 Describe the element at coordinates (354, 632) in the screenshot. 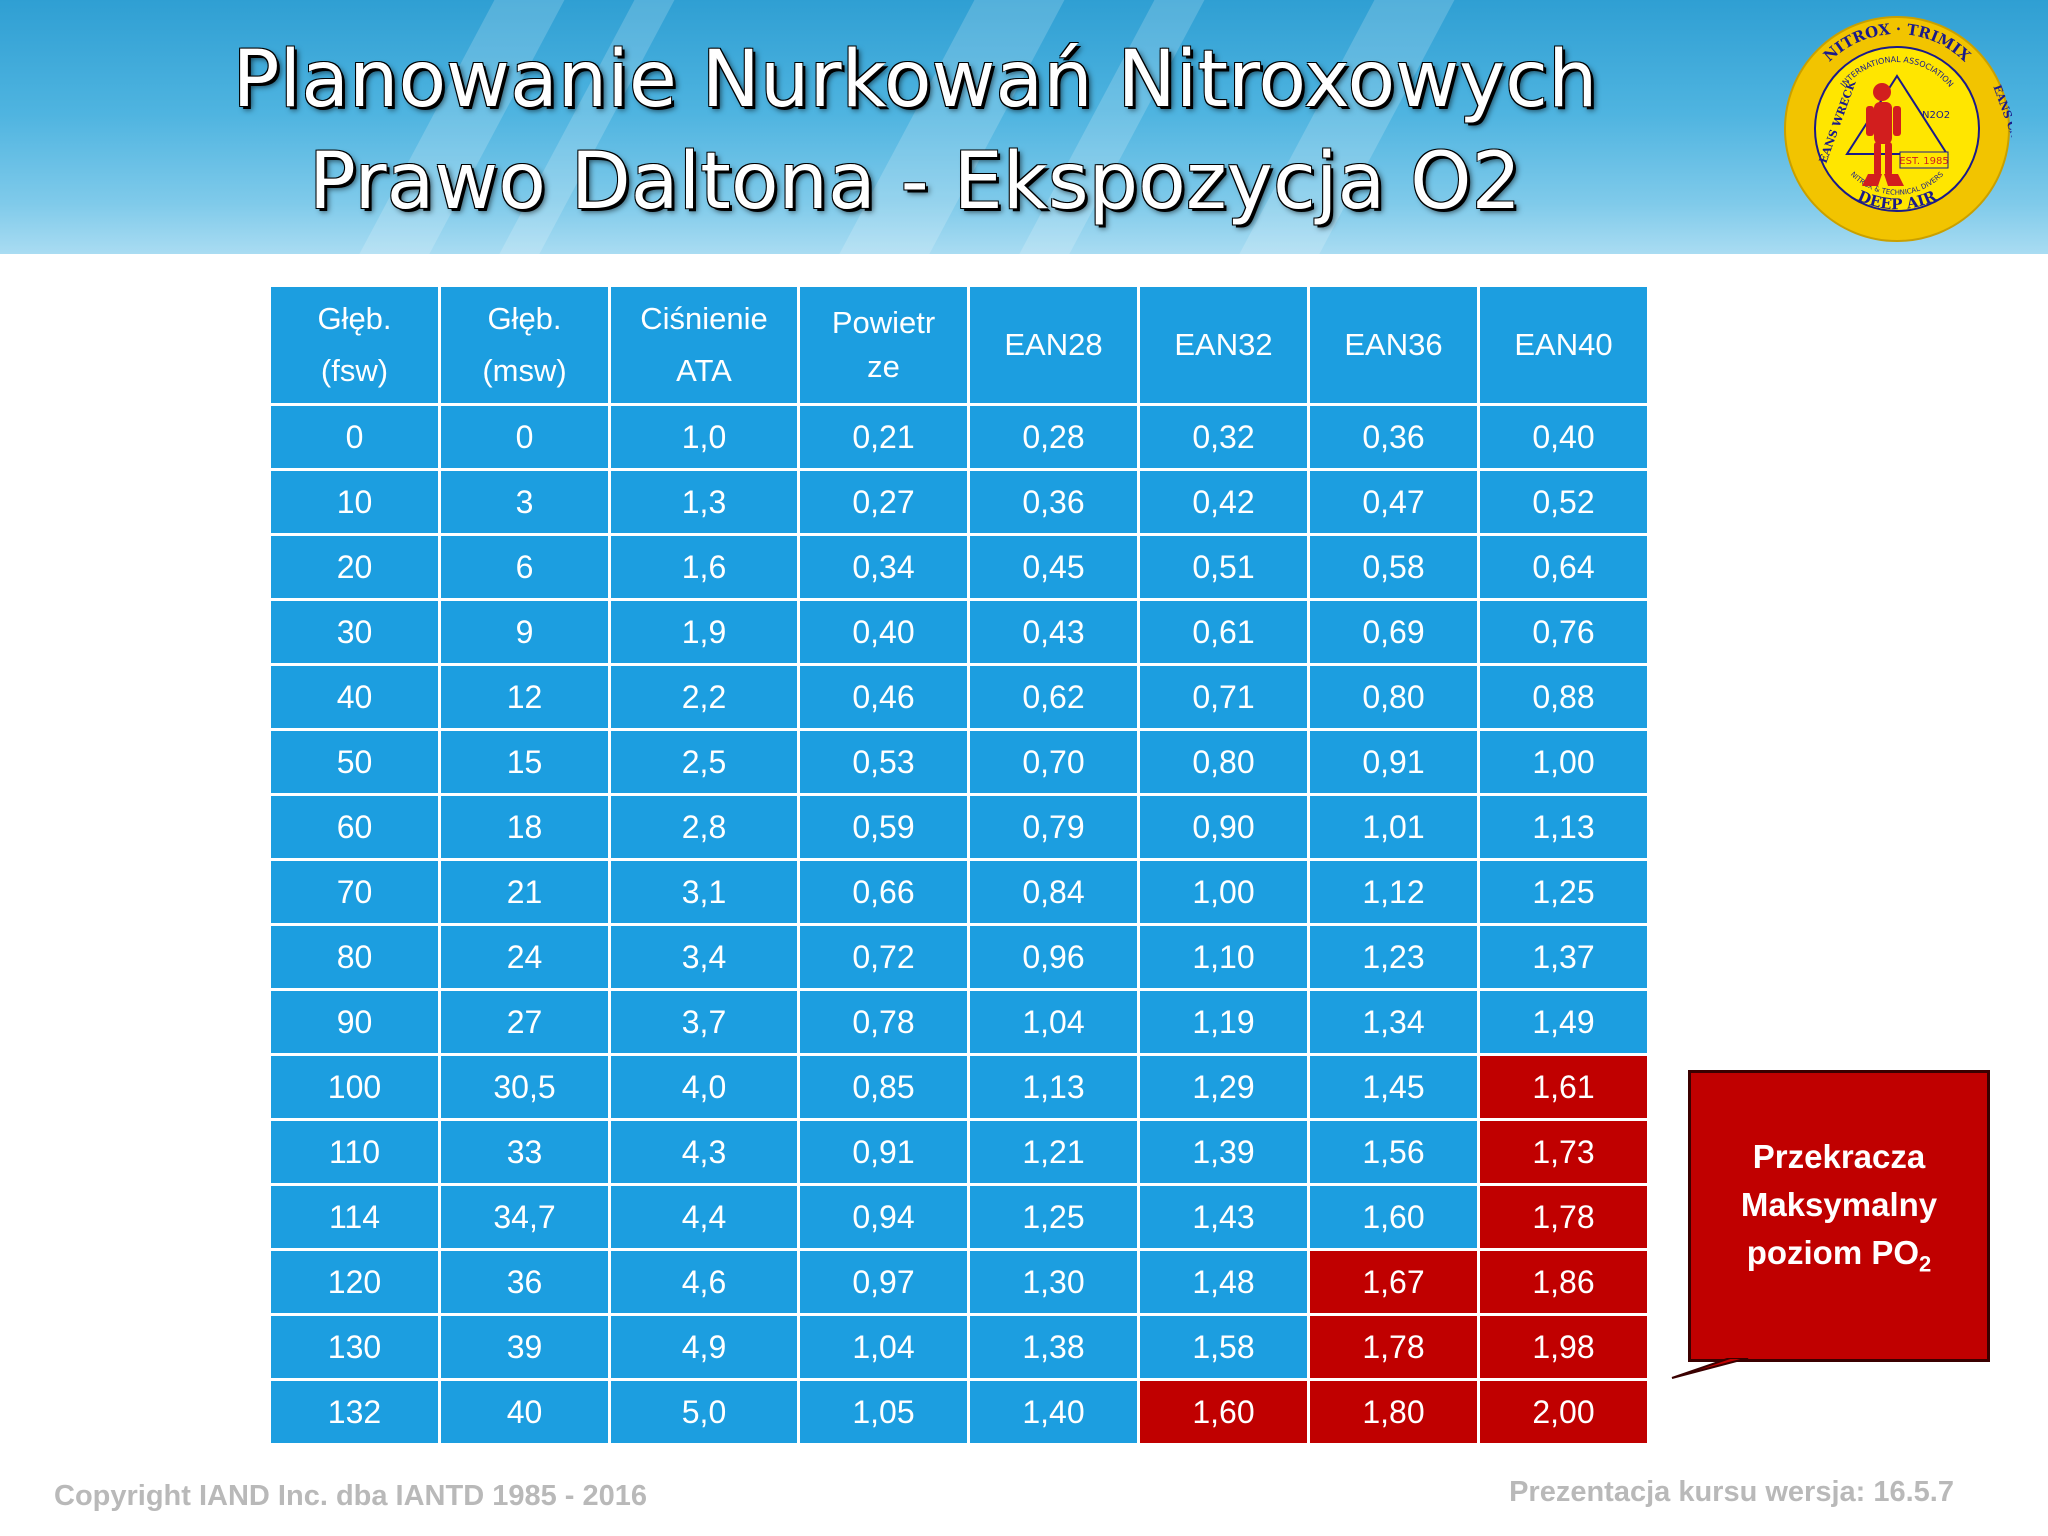

I see `cell-depth-fsw: 30` at that location.